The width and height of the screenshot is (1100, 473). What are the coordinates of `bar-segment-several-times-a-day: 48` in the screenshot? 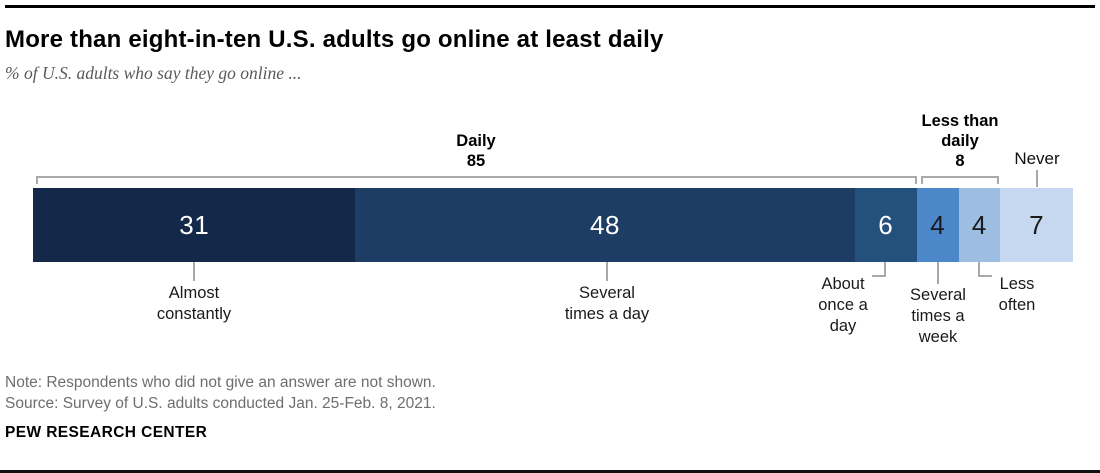 It's located at (605, 225).